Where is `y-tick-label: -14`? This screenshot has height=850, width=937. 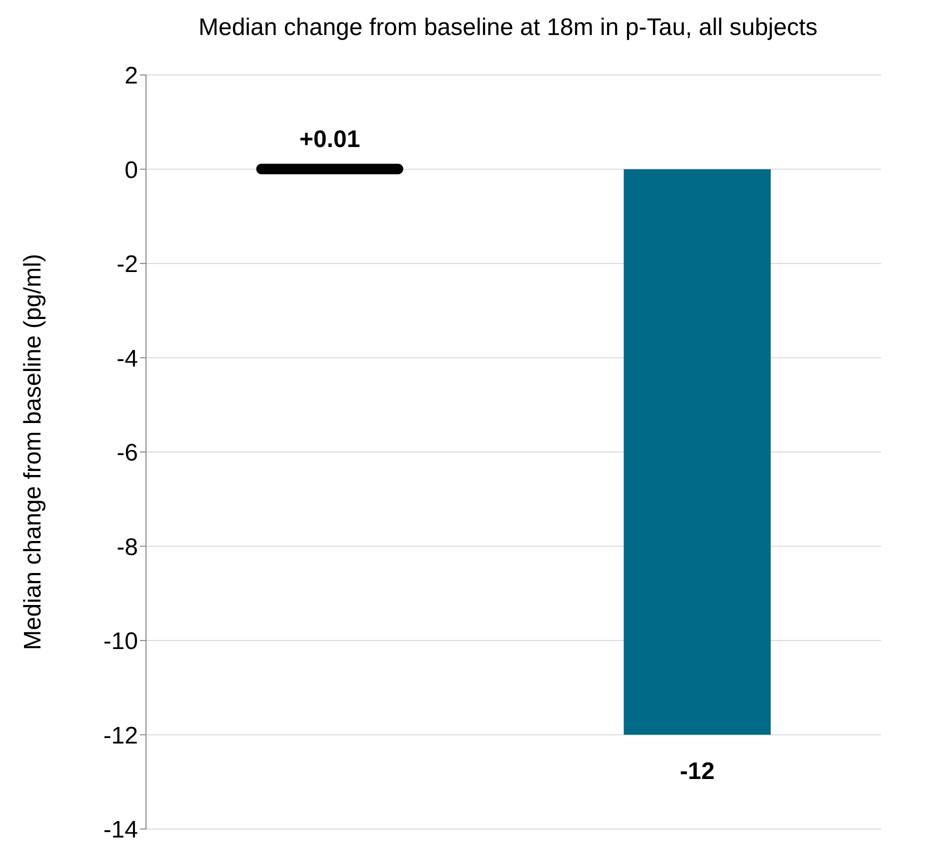
y-tick-label: -14 is located at coordinates (120, 830).